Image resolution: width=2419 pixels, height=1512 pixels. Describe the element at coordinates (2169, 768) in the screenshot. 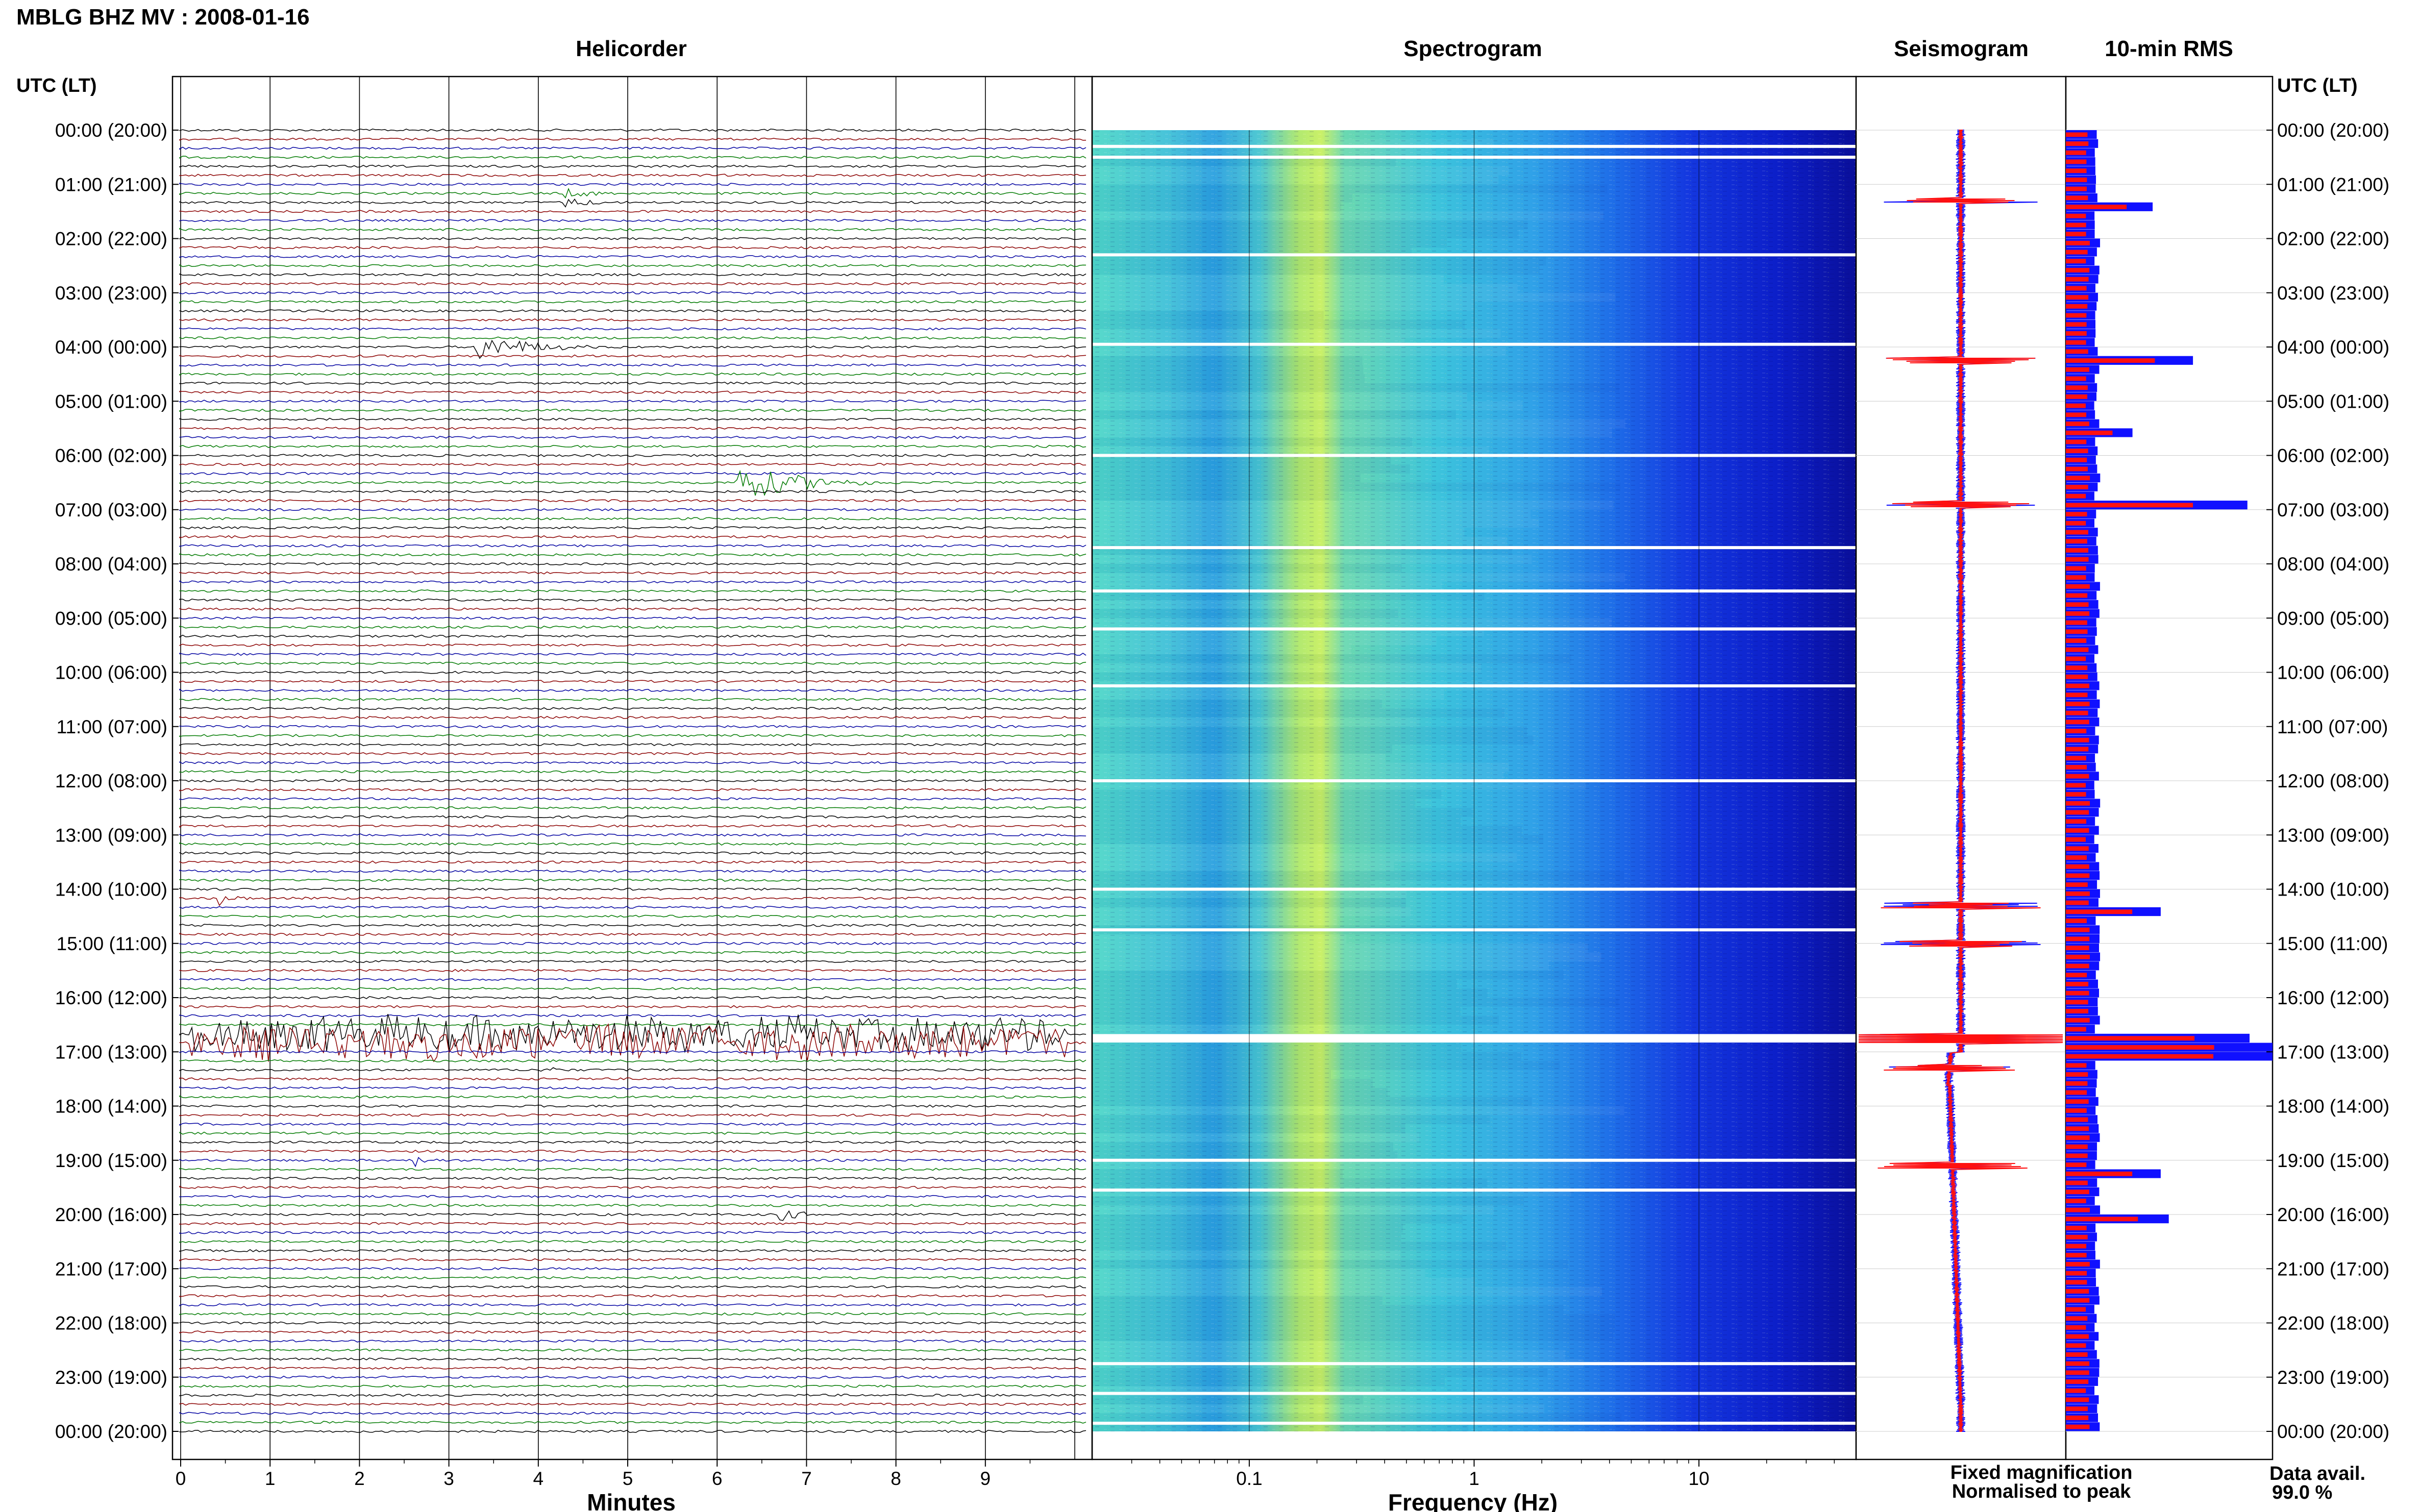

I see `rms-frame` at that location.